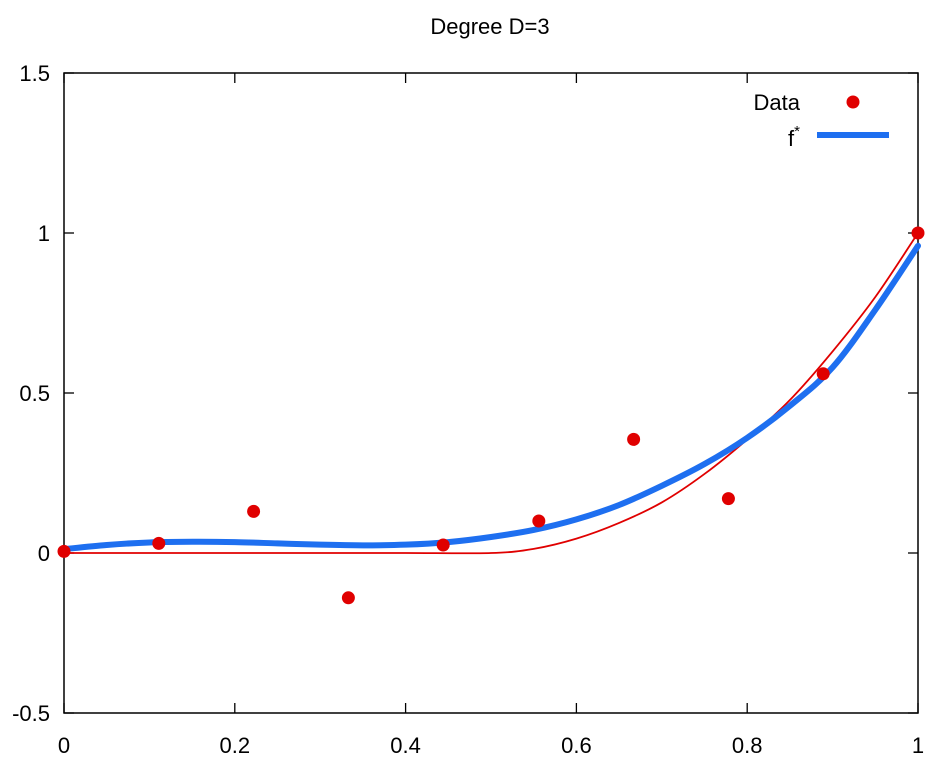 The width and height of the screenshot is (942, 773). I want to click on legend-label-fit: f*, so click(794, 137).